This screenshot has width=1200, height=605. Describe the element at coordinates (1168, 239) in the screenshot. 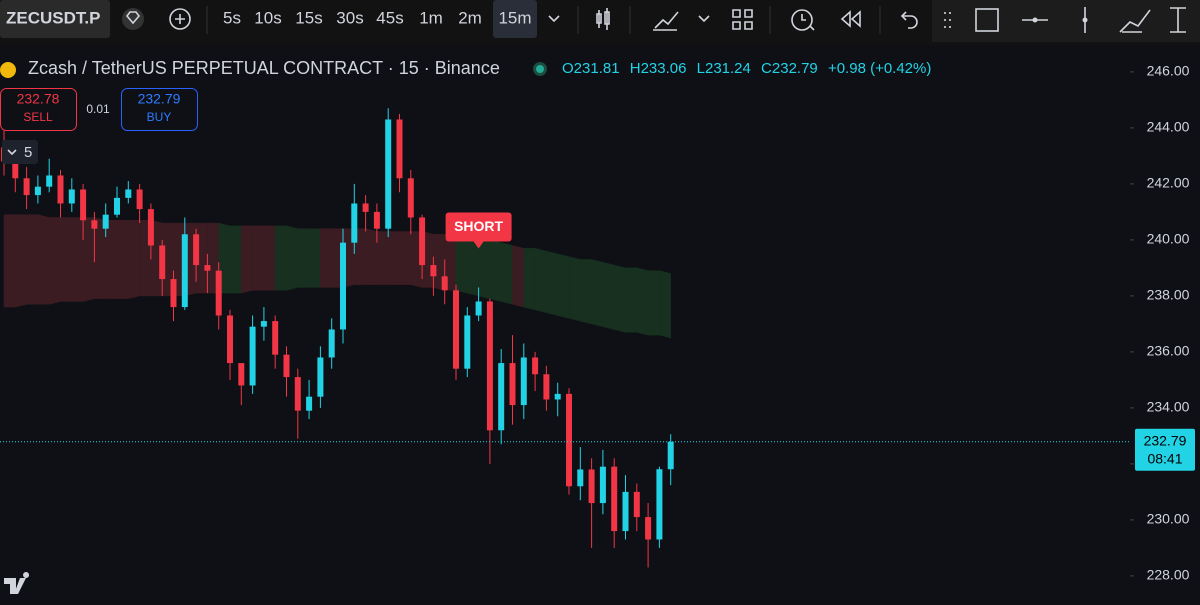

I see `y-tick-label: 240.00` at that location.